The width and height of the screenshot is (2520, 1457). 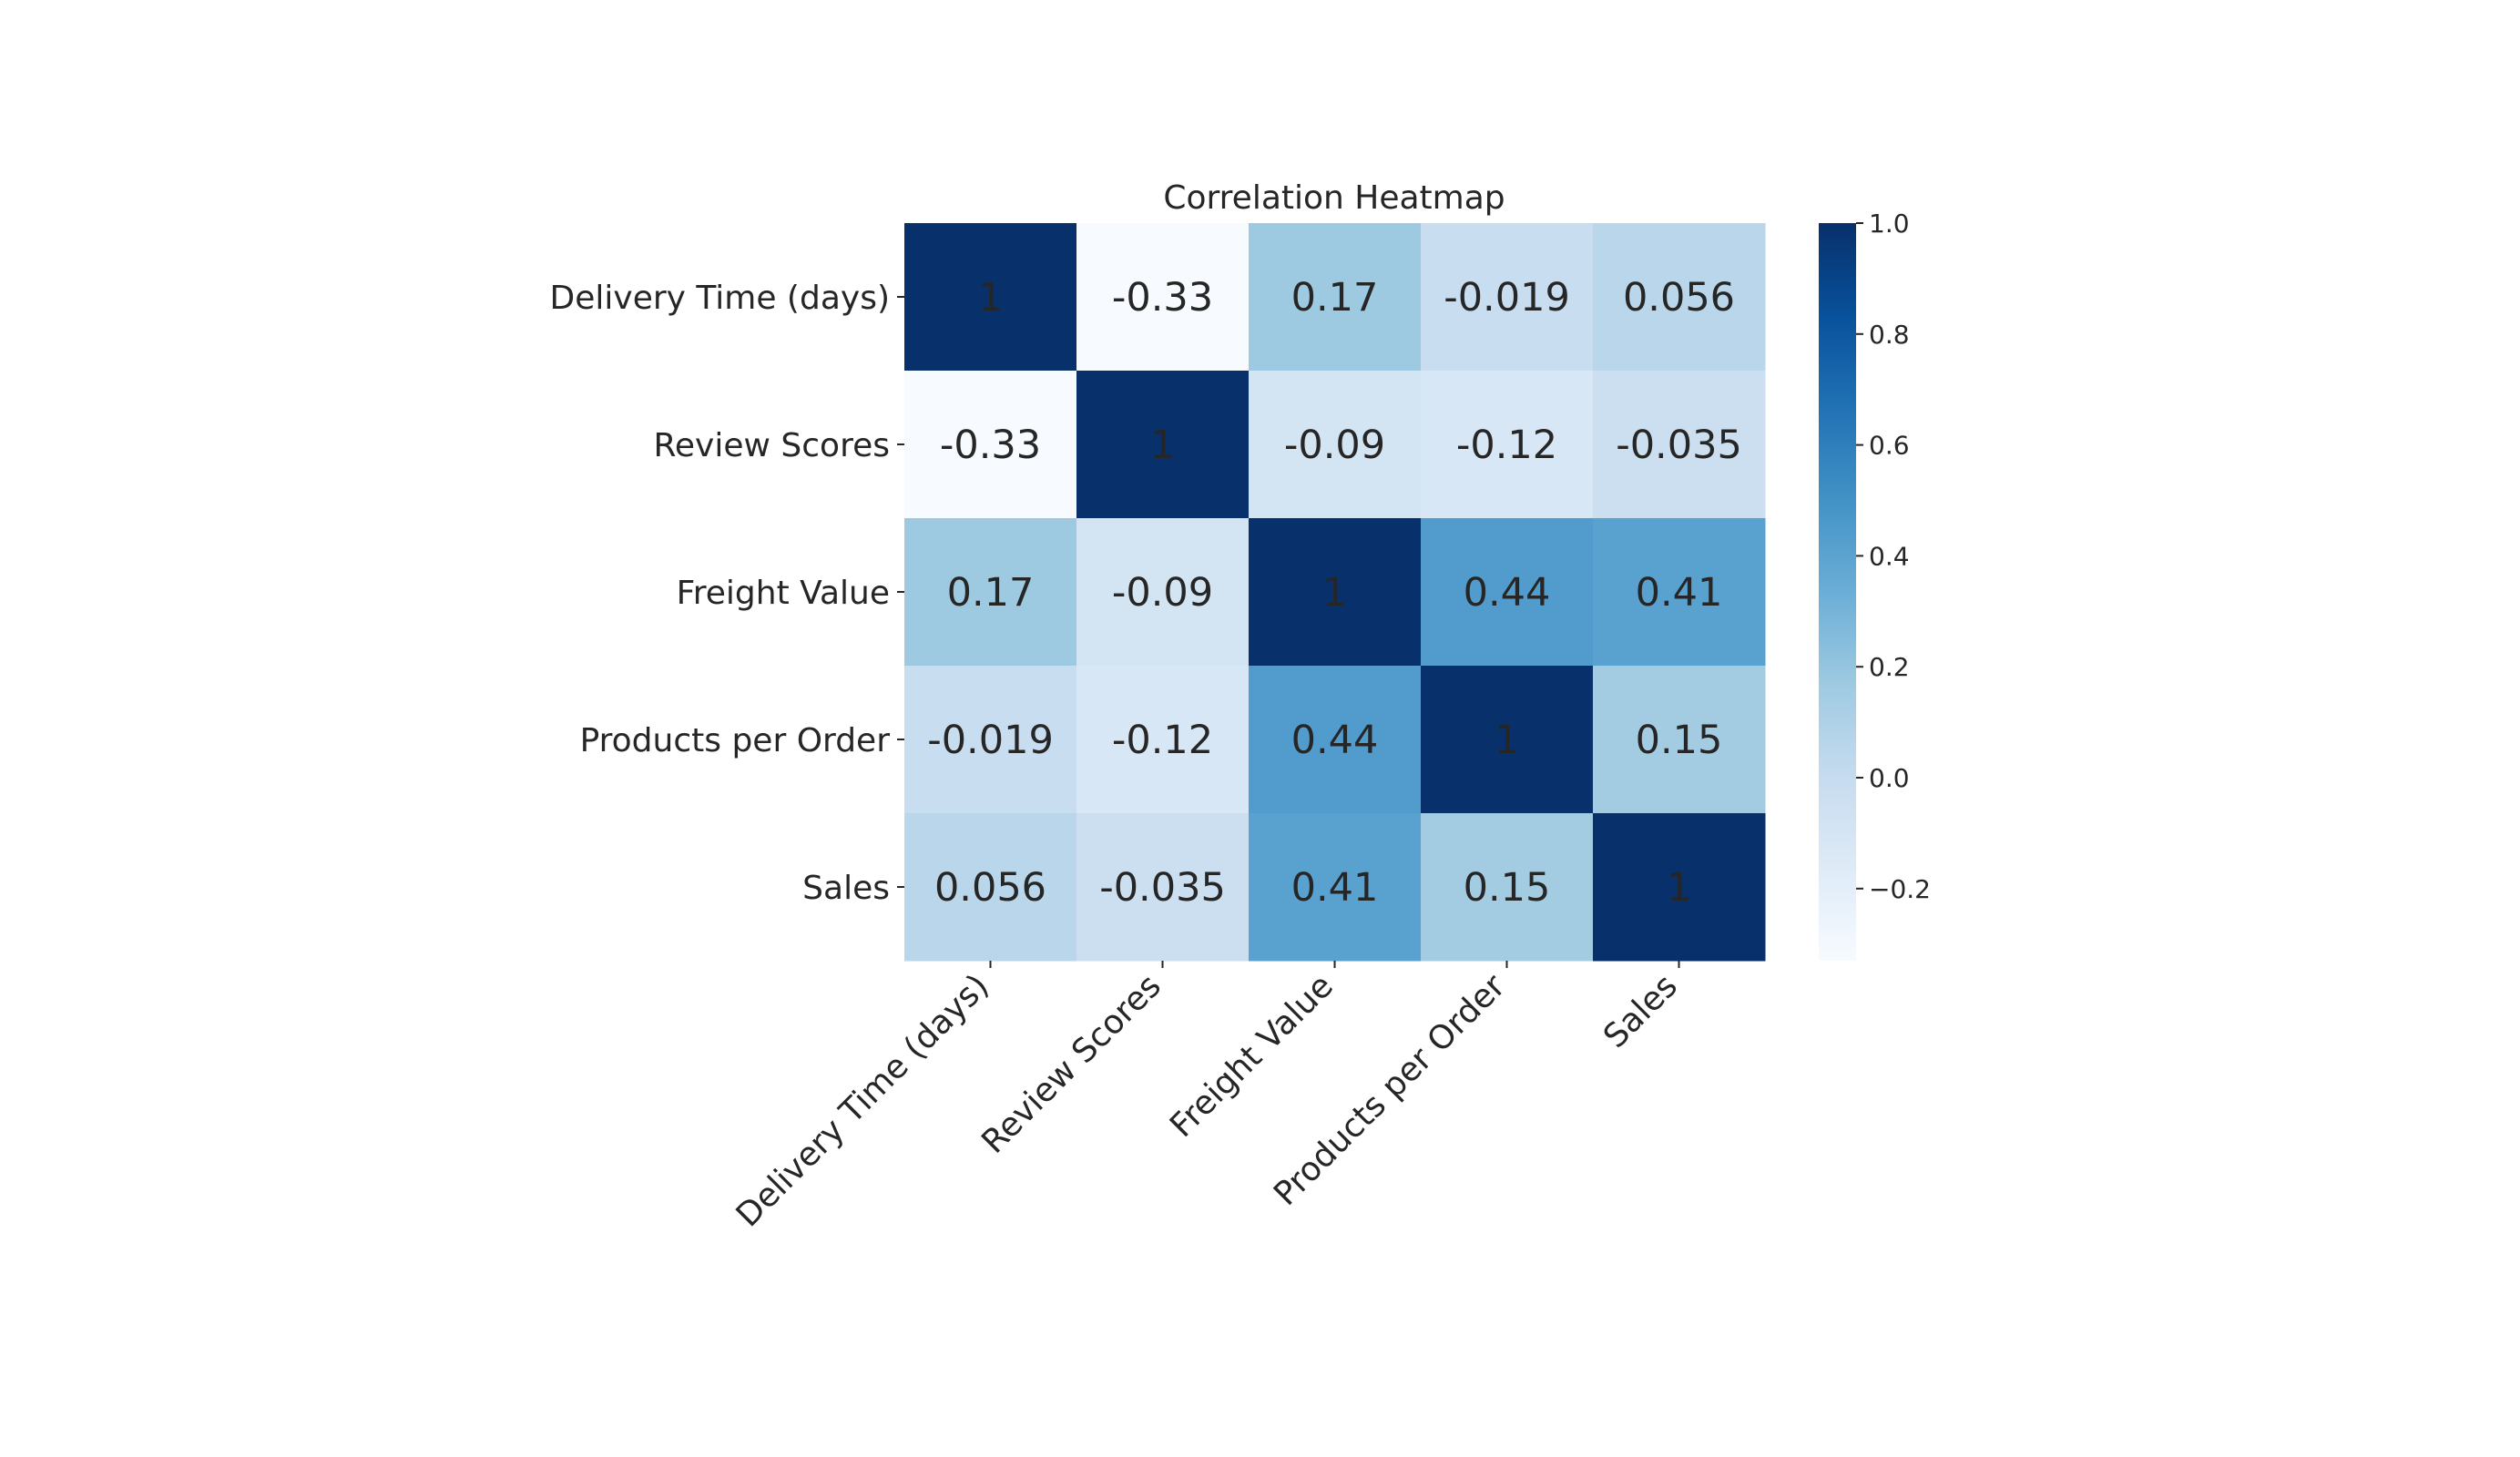 I want to click on x-tick-label: Freight Value, so click(x=1252, y=1056).